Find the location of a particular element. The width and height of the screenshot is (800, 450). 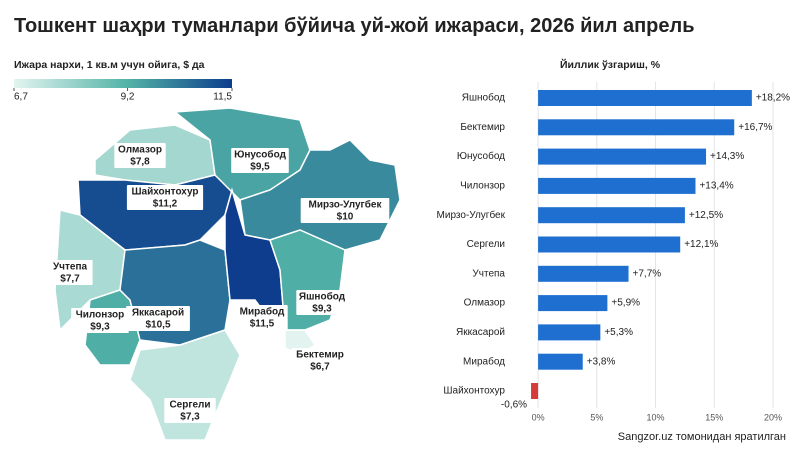

legend-bar is located at coordinates (123, 83).